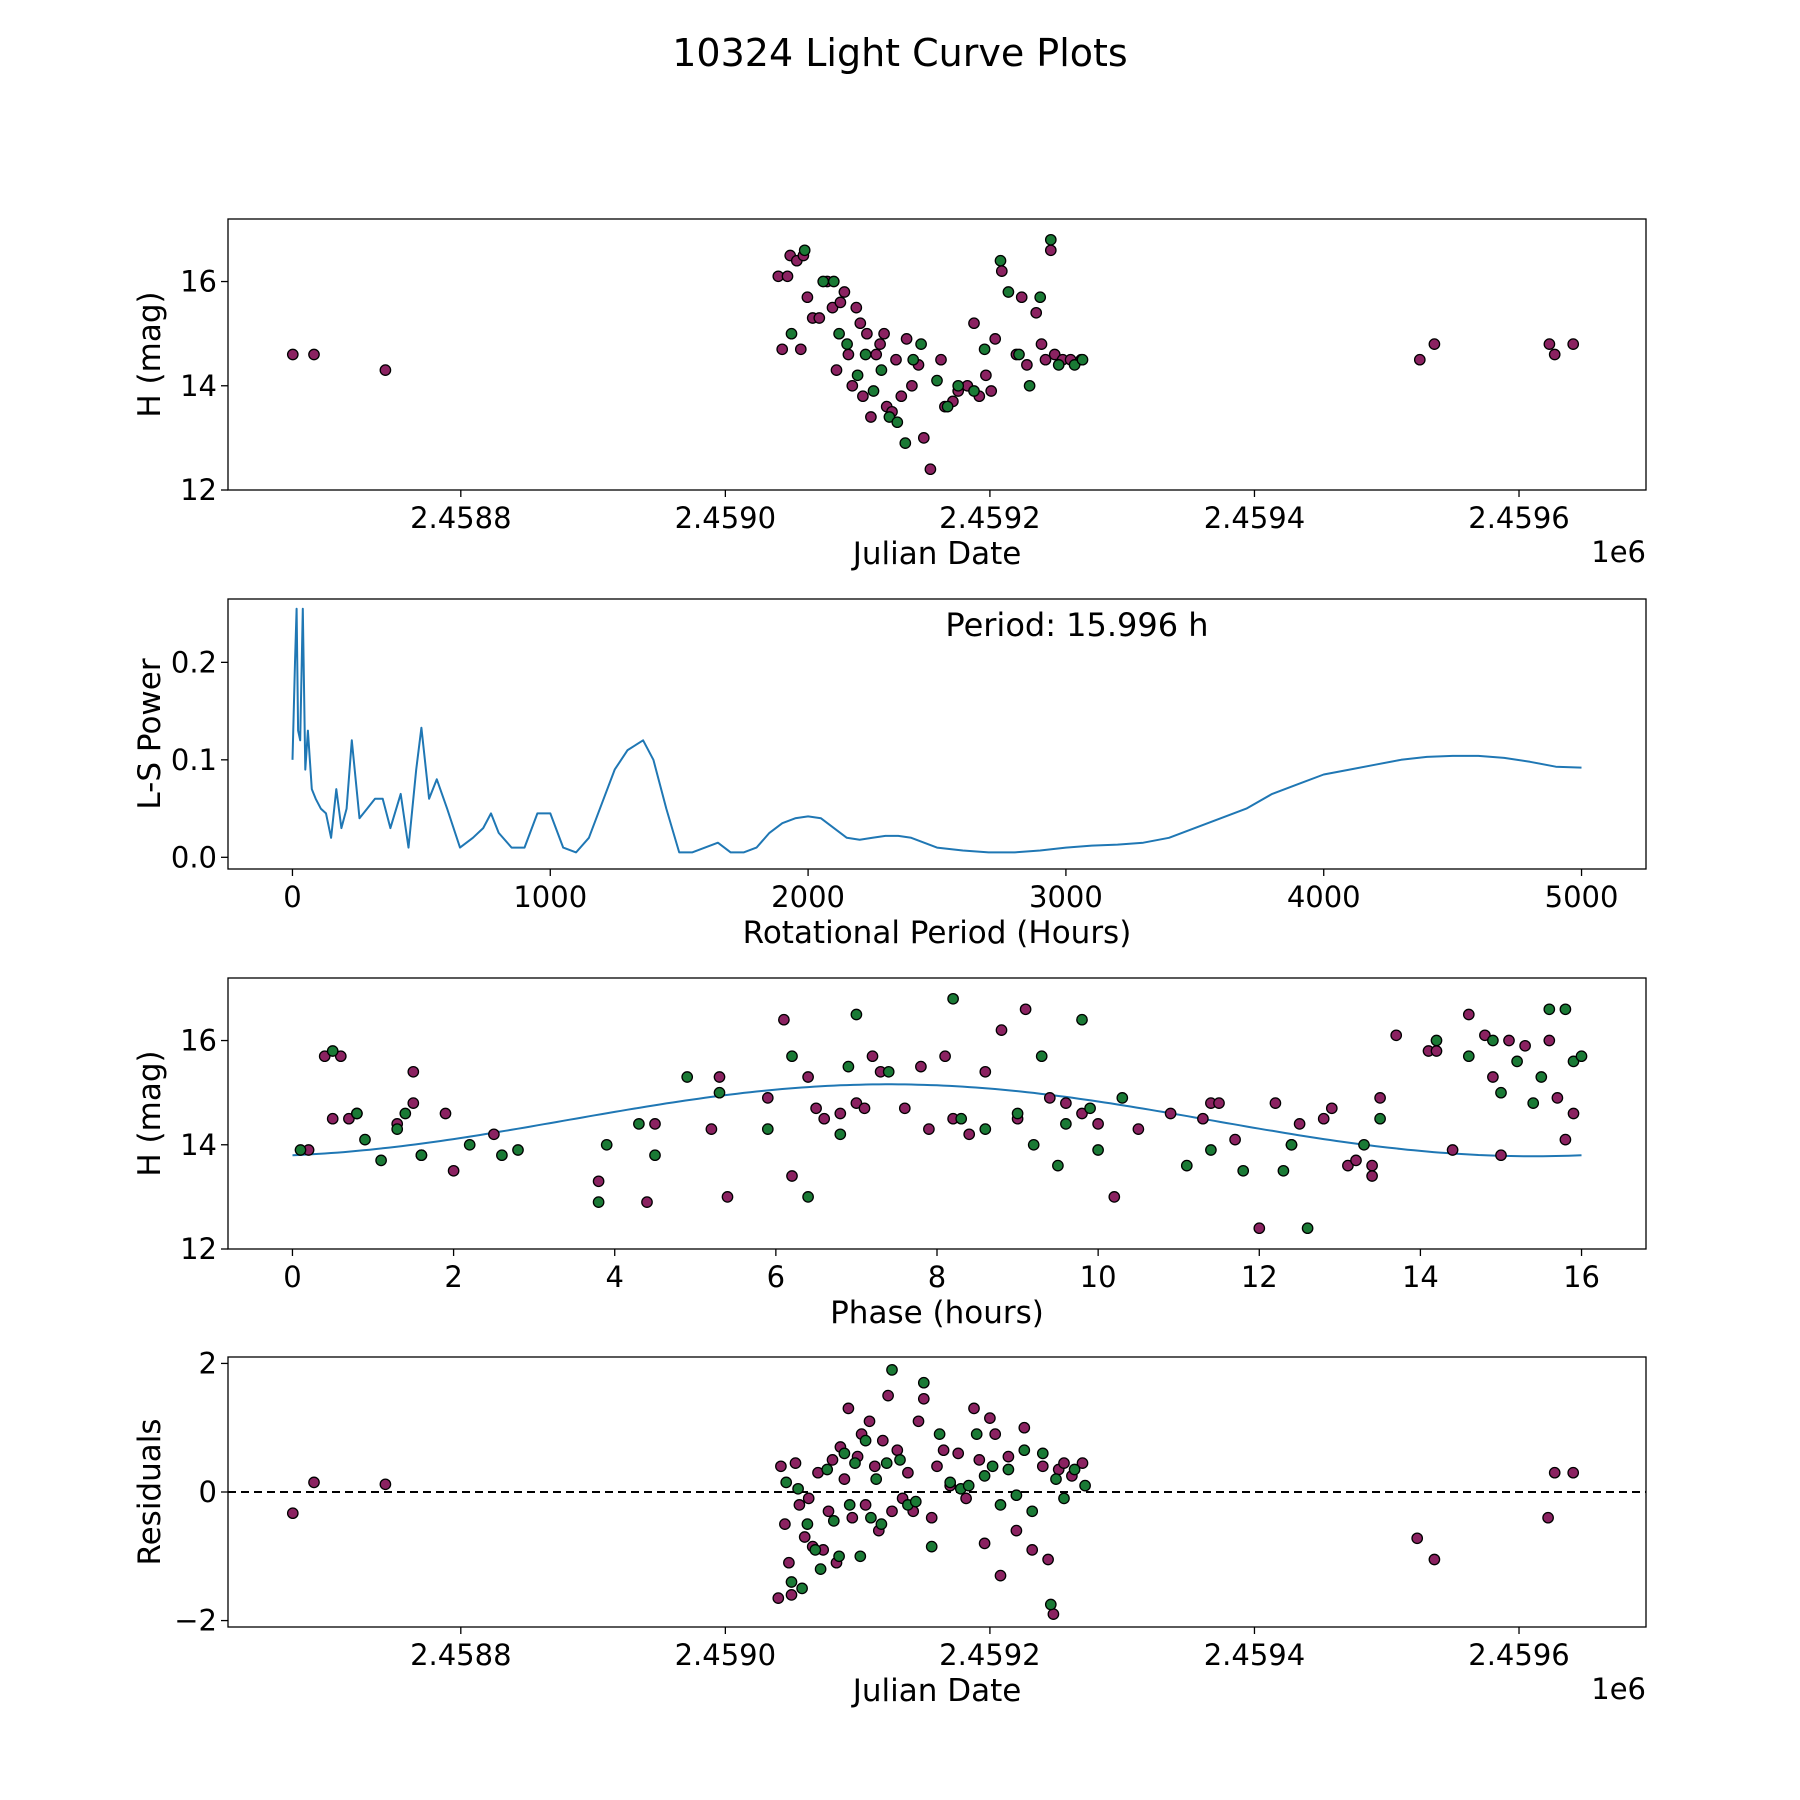  What do you see at coordinates (989, 1655) in the screenshot?
I see `x-tick-label: 2.4592` at bounding box center [989, 1655].